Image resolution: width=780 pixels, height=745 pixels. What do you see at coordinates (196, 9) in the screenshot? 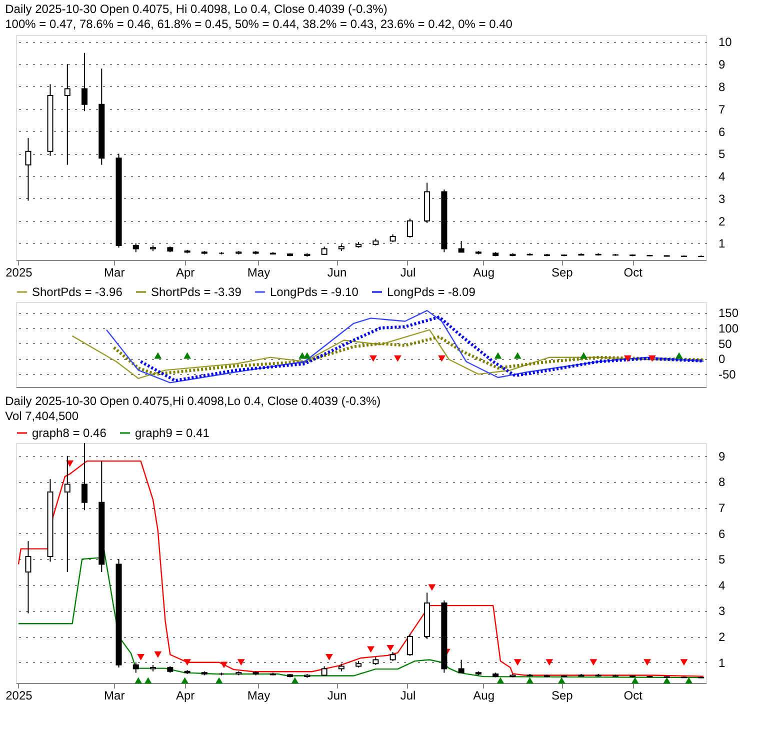
I see `chart-title: Daily 2025-10-30 Open 0.4075, Hi 0.4098, Lo 0.4, Close 0.4039 (-0.3%)` at bounding box center [196, 9].